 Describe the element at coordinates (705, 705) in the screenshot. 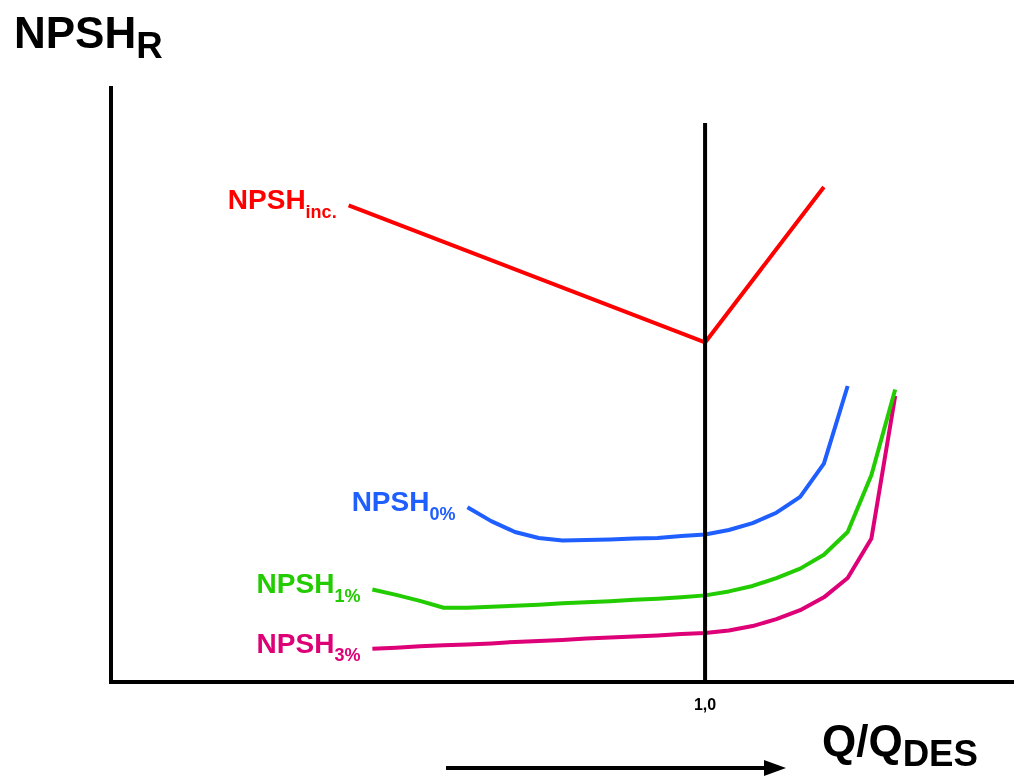

I see `text: 1,0` at that location.